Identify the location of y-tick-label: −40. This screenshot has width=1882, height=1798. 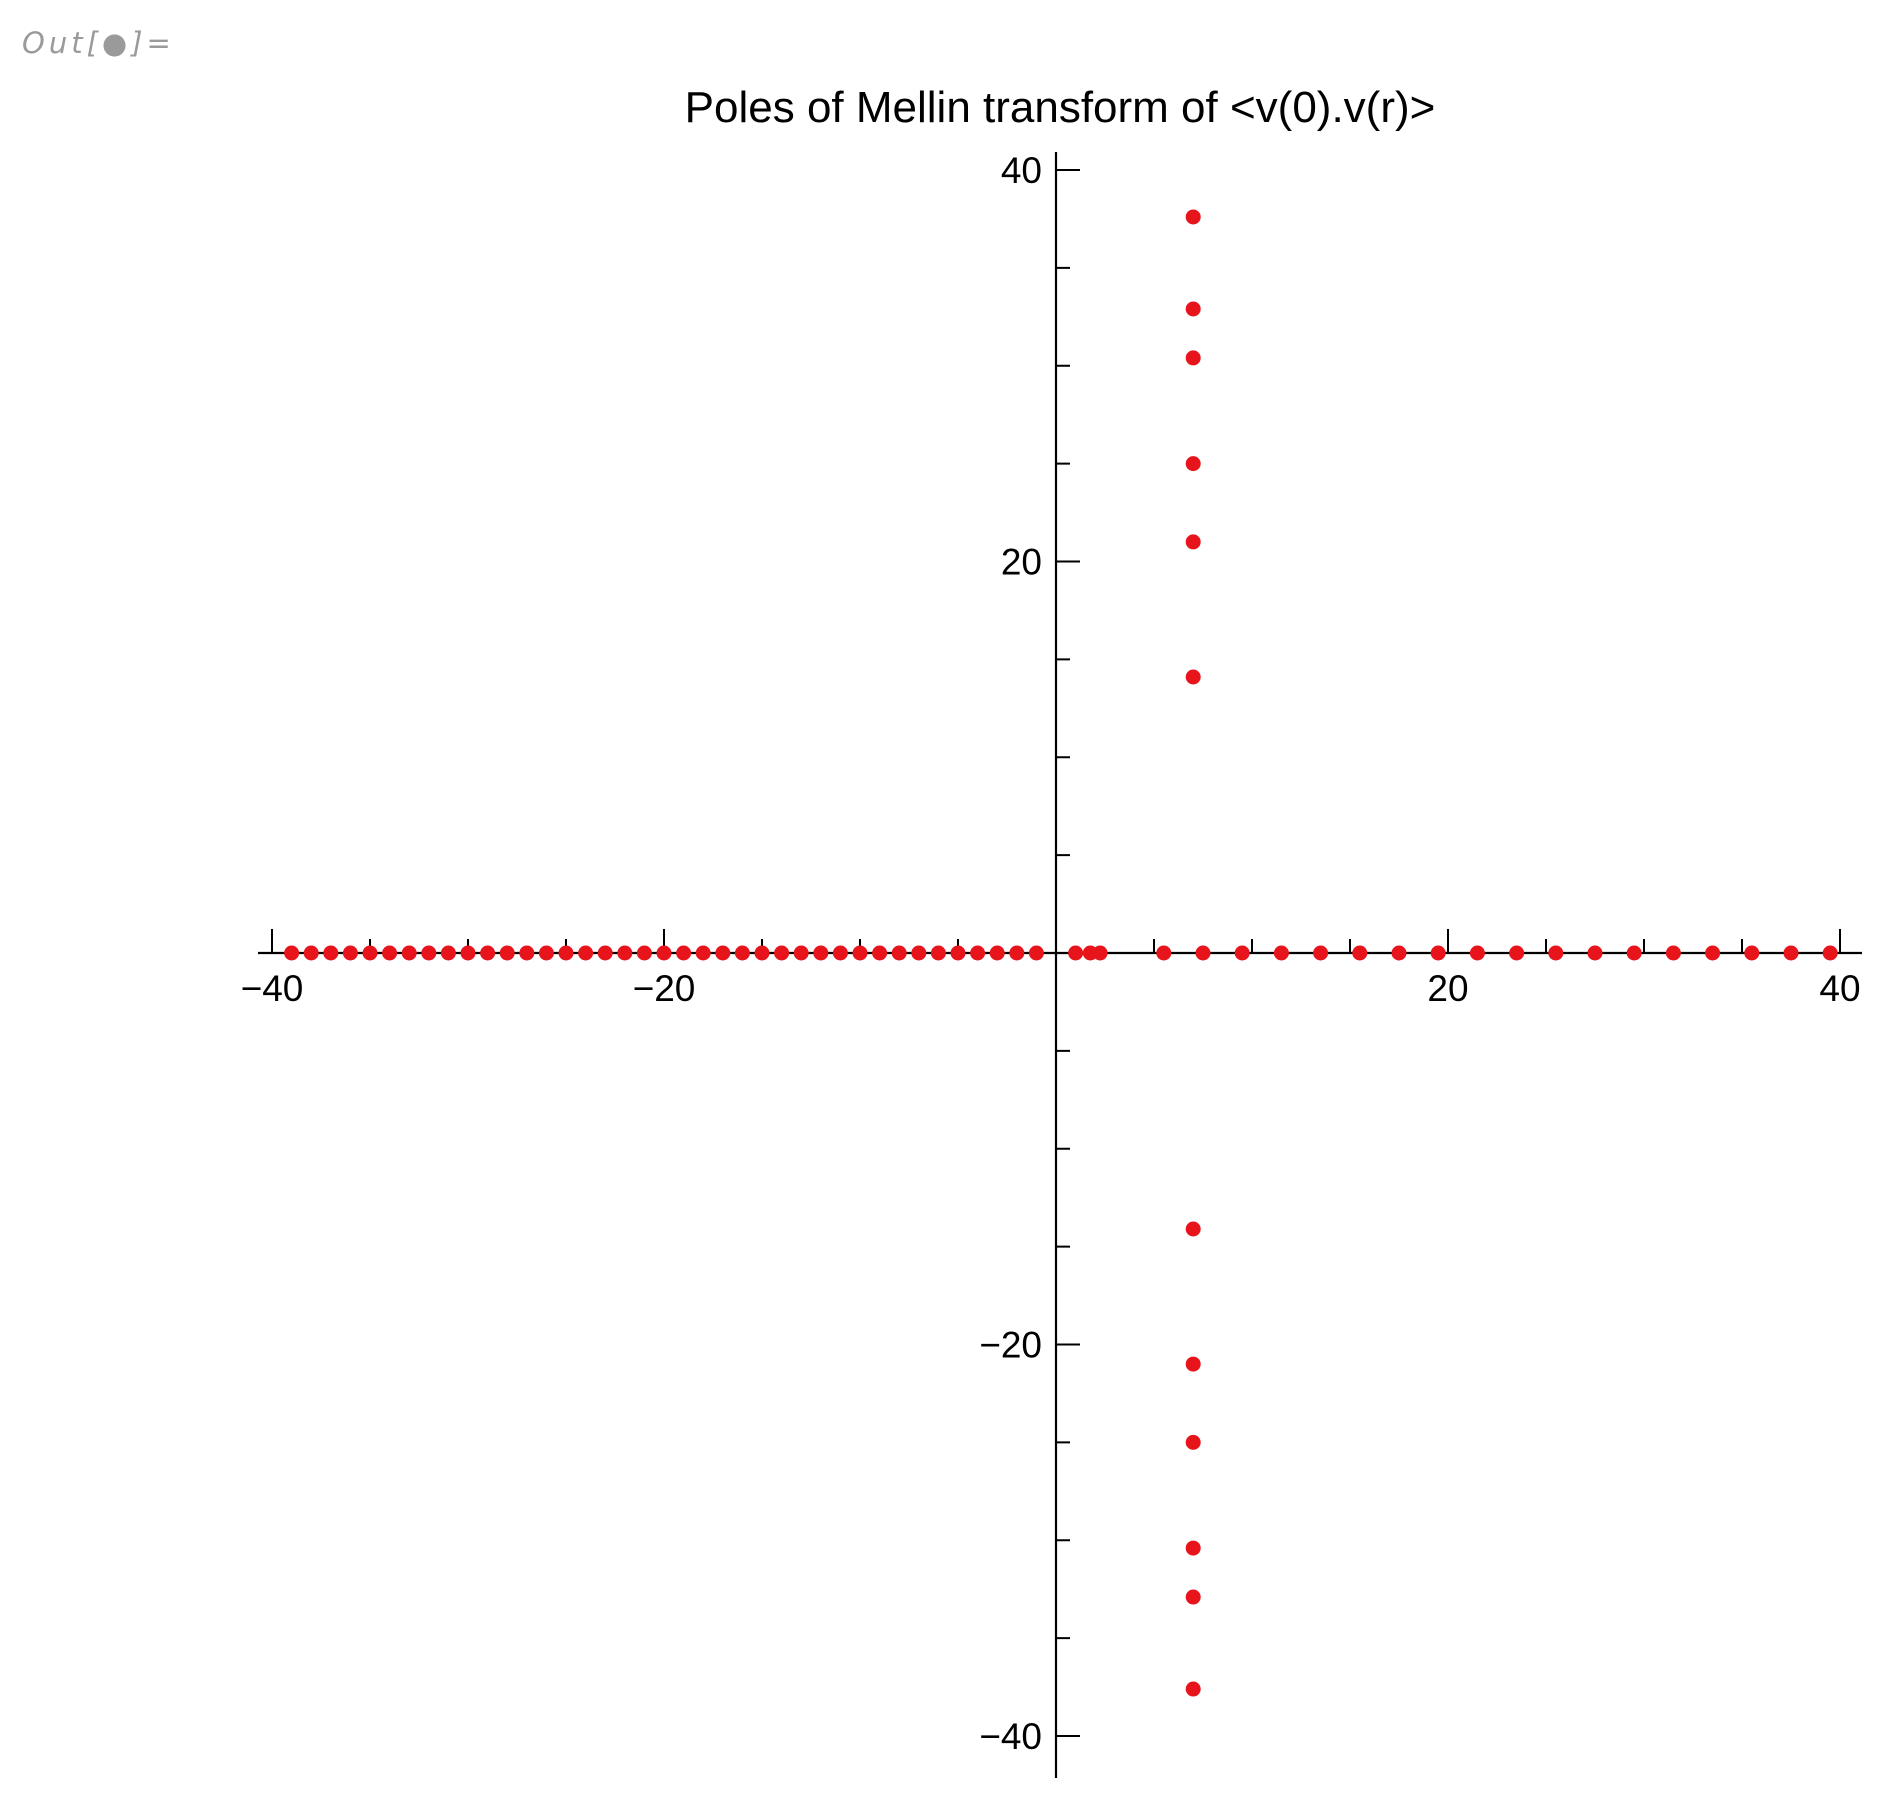
(1010, 1736).